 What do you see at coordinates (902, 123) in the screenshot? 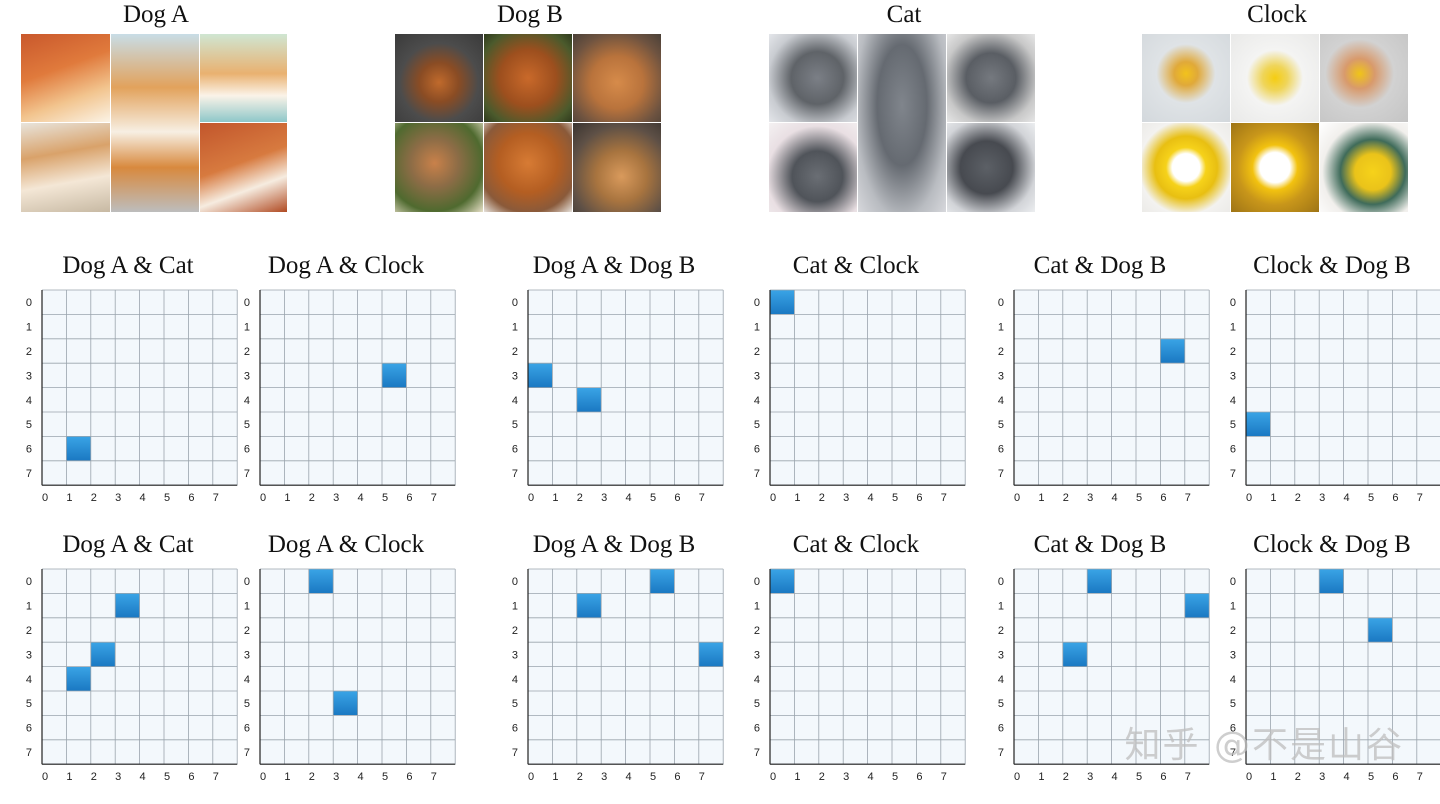
I see `gray-cat-photo-mosaic` at bounding box center [902, 123].